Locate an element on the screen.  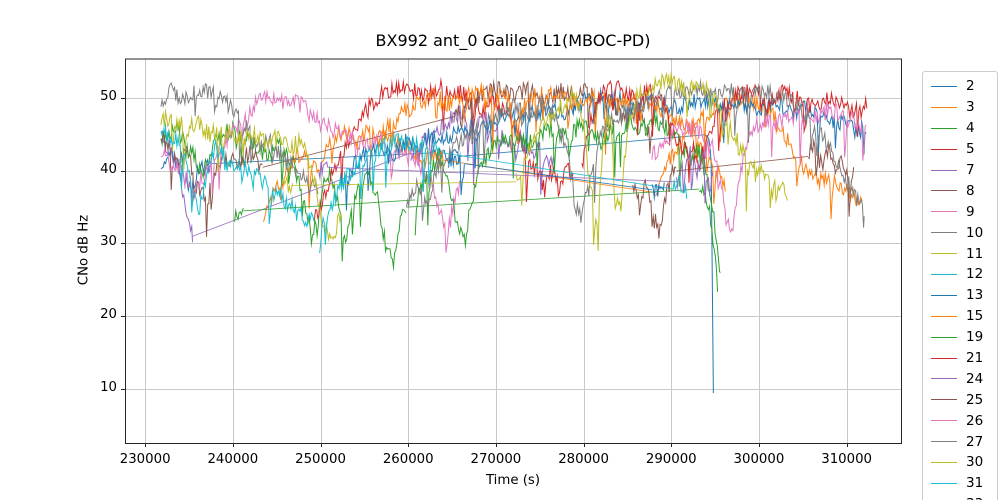
legend-entry: 30 is located at coordinates (960, 462).